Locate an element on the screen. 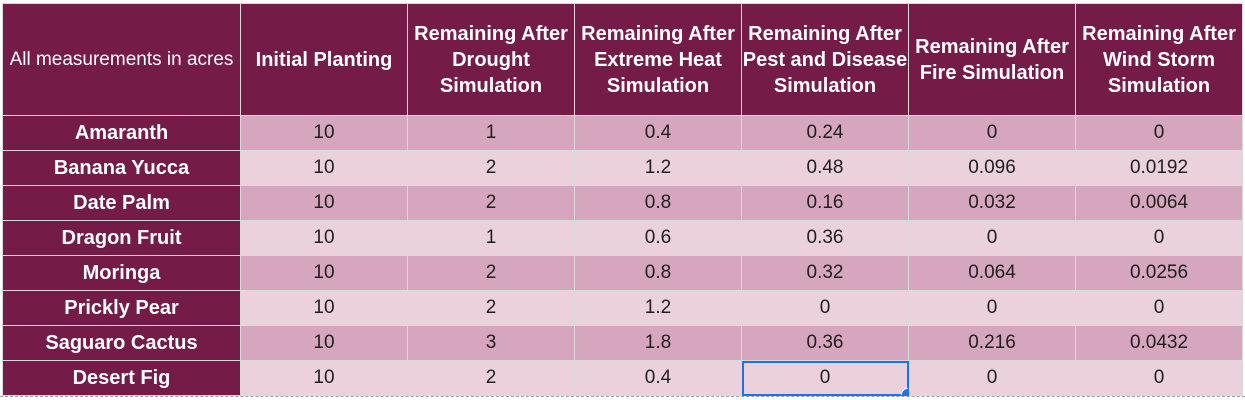 The image size is (1245, 400). row-header-cell: Prickly Pear is located at coordinates (121, 308).